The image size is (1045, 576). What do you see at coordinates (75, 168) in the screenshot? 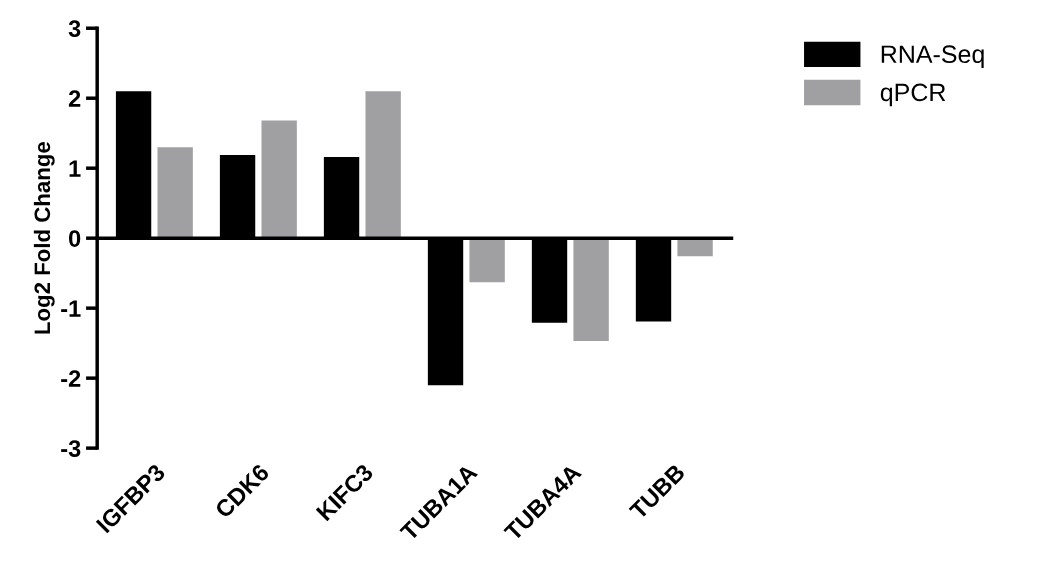
I see `y-tick-label: 1` at bounding box center [75, 168].